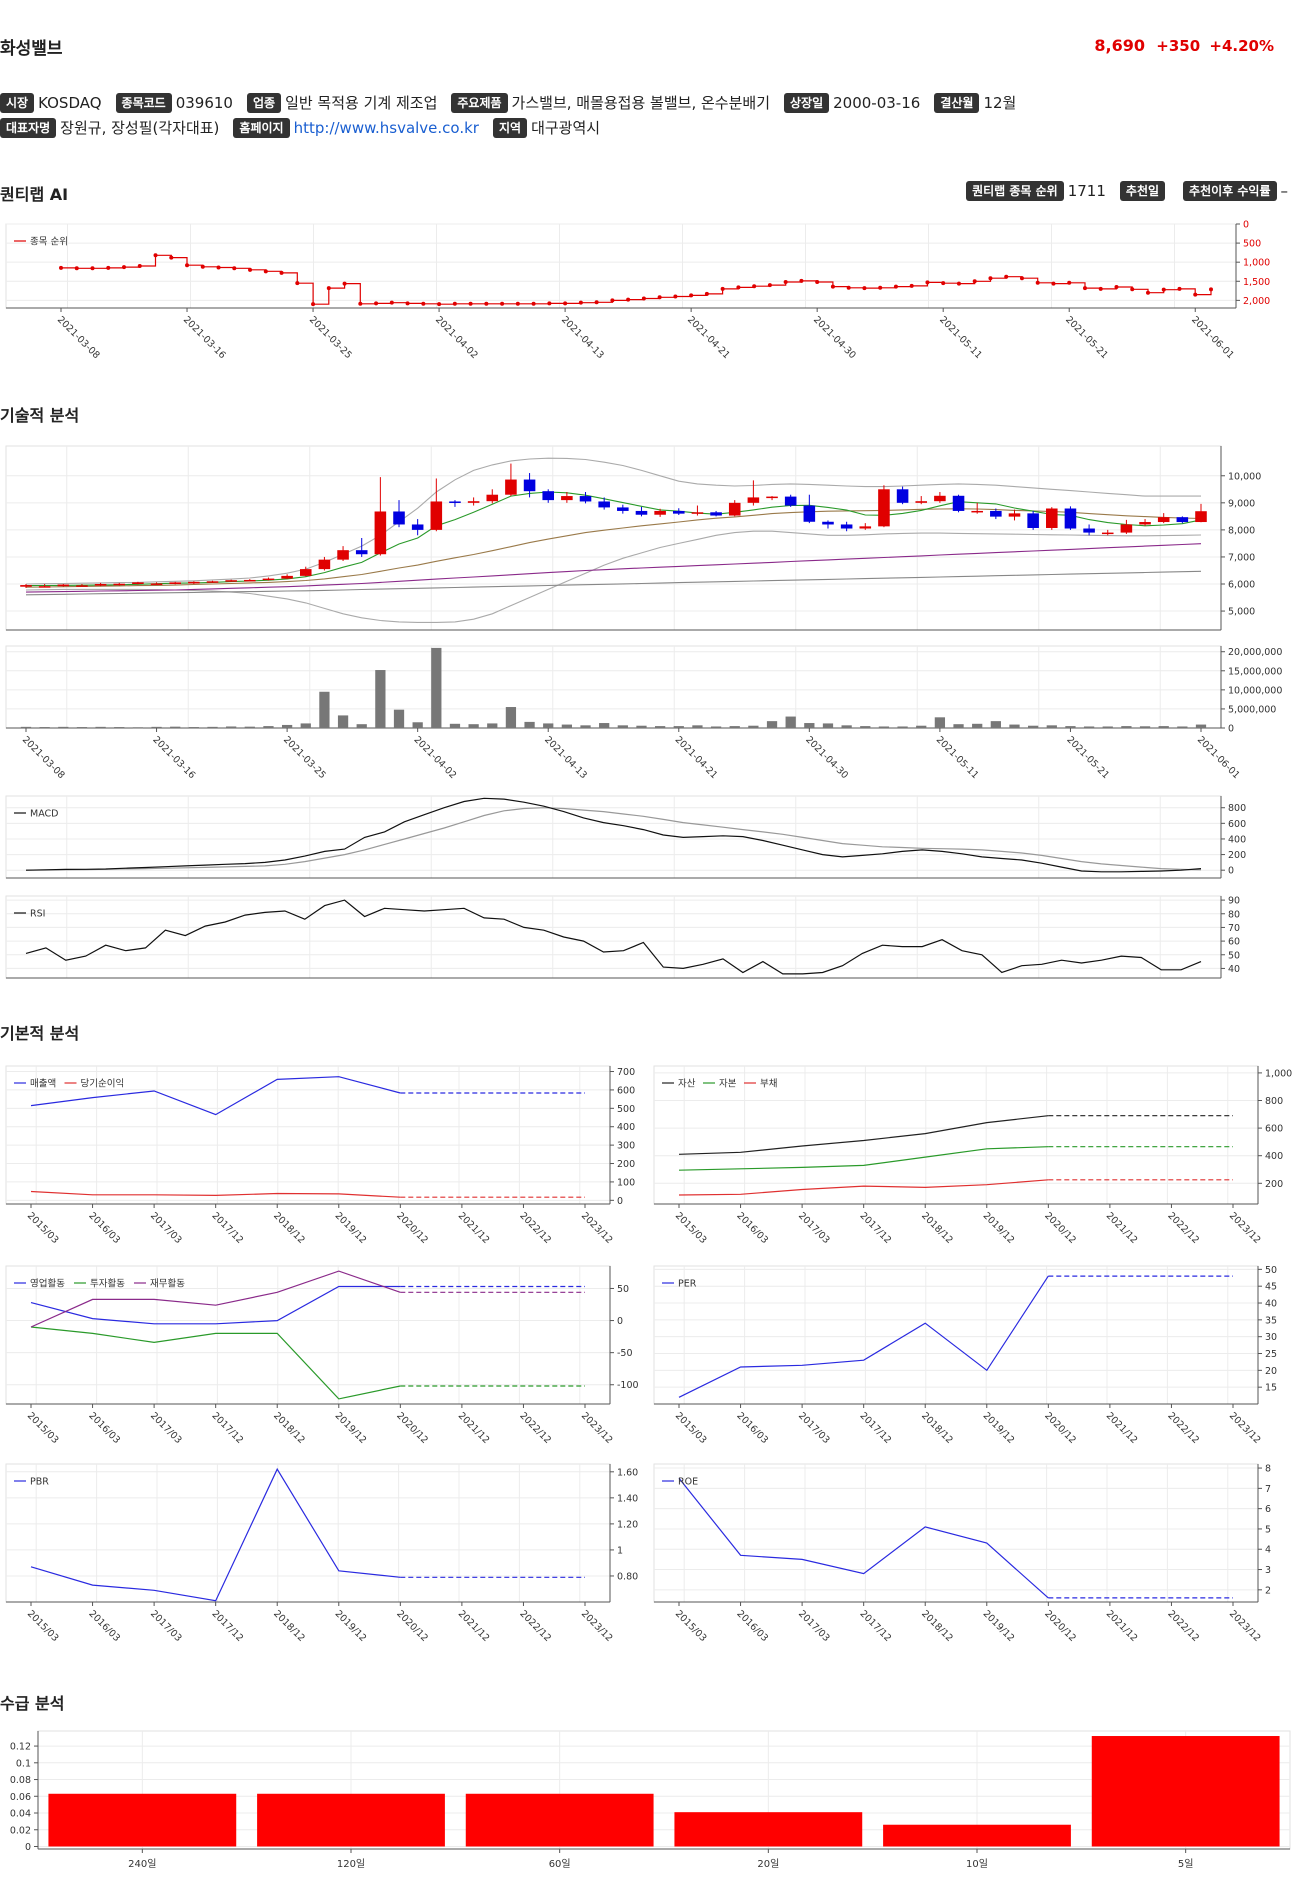  Describe the element at coordinates (330, 337) in the screenshot. I see `x-tick-label: 2021-03-25` at that location.